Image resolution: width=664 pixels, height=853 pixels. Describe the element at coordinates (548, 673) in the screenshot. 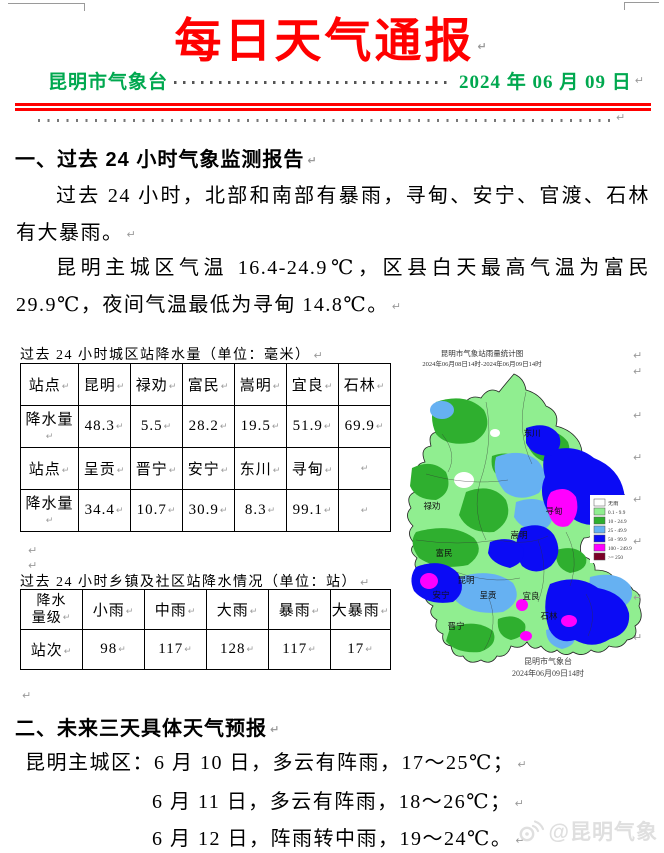

I see `map-footer-time: 2024年06月09日14时` at that location.